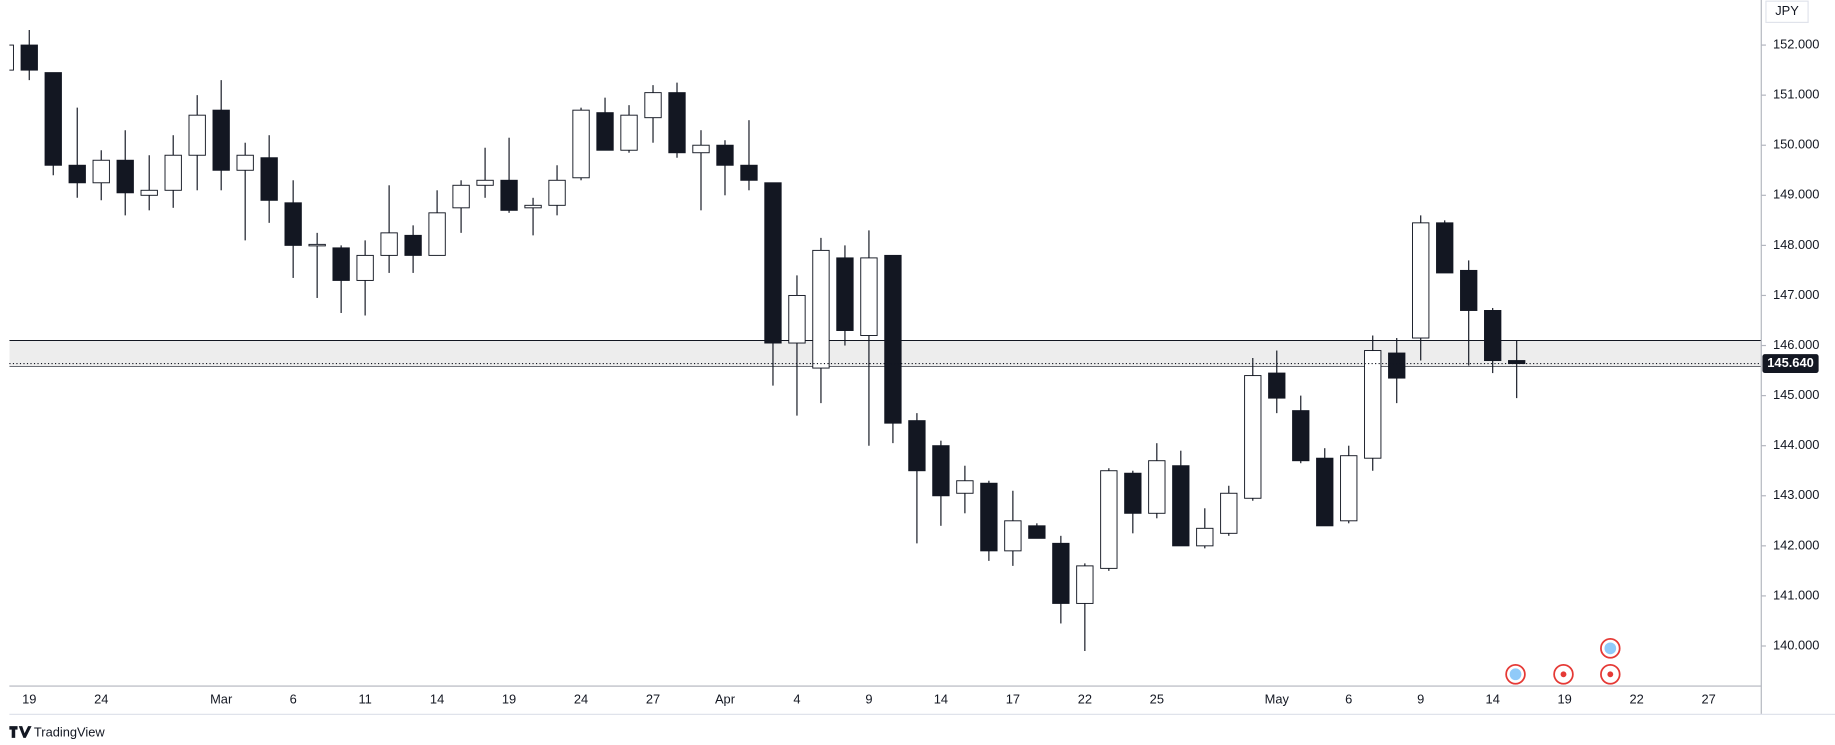 Image resolution: width=1835 pixels, height=745 pixels. What do you see at coordinates (1796, 244) in the screenshot?
I see `y-tick-label: 148.000` at bounding box center [1796, 244].